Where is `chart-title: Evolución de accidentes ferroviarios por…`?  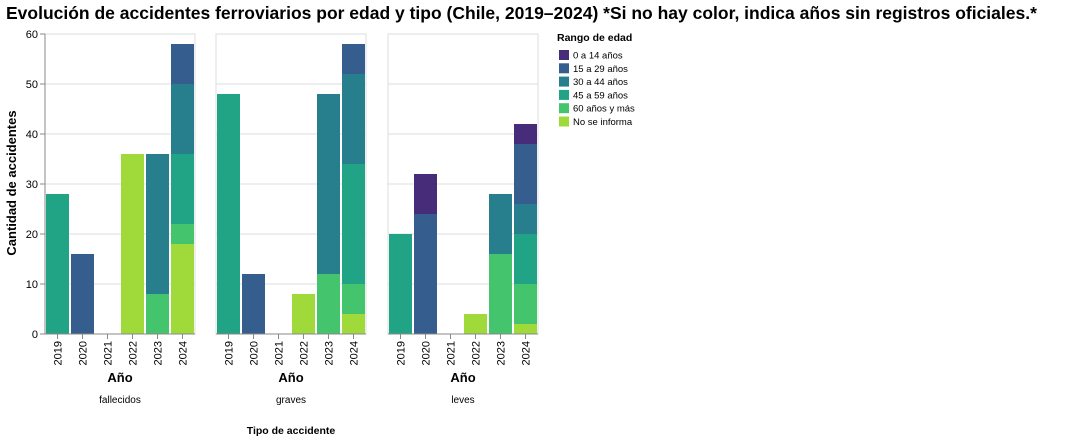 chart-title: Evolución de accidentes ferroviarios por… is located at coordinates (521, 13).